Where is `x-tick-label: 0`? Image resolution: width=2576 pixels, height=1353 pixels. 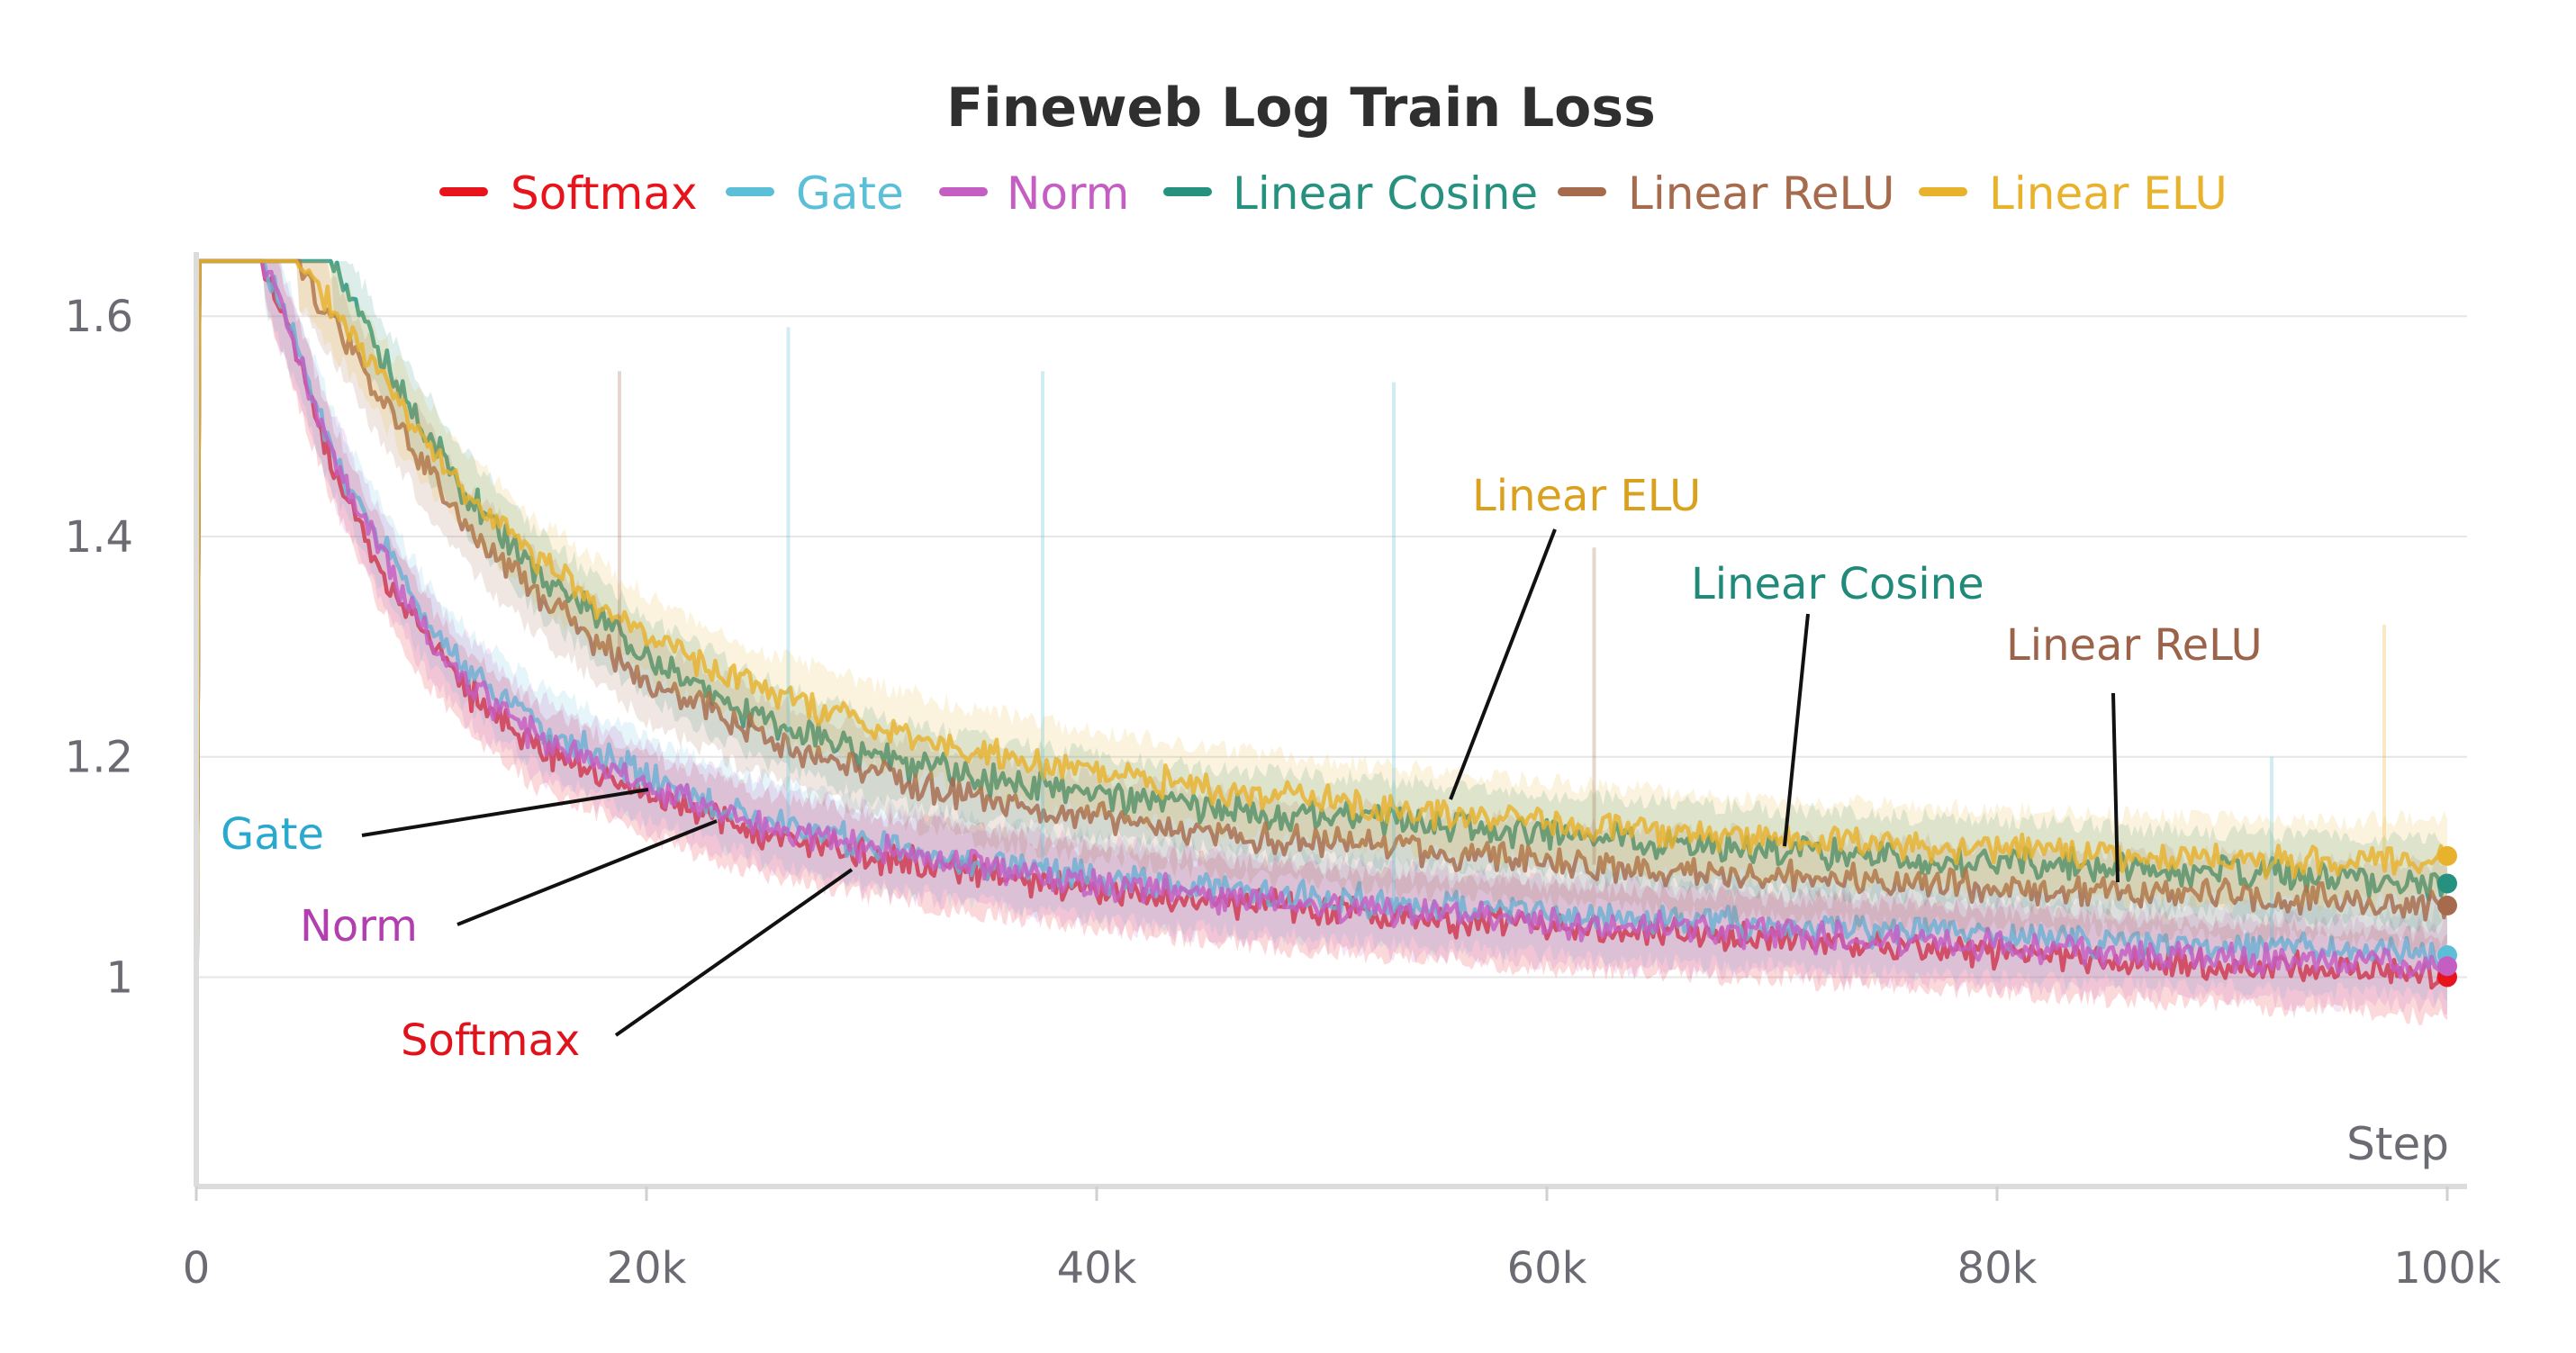
x-tick-label: 0 is located at coordinates (197, 1268).